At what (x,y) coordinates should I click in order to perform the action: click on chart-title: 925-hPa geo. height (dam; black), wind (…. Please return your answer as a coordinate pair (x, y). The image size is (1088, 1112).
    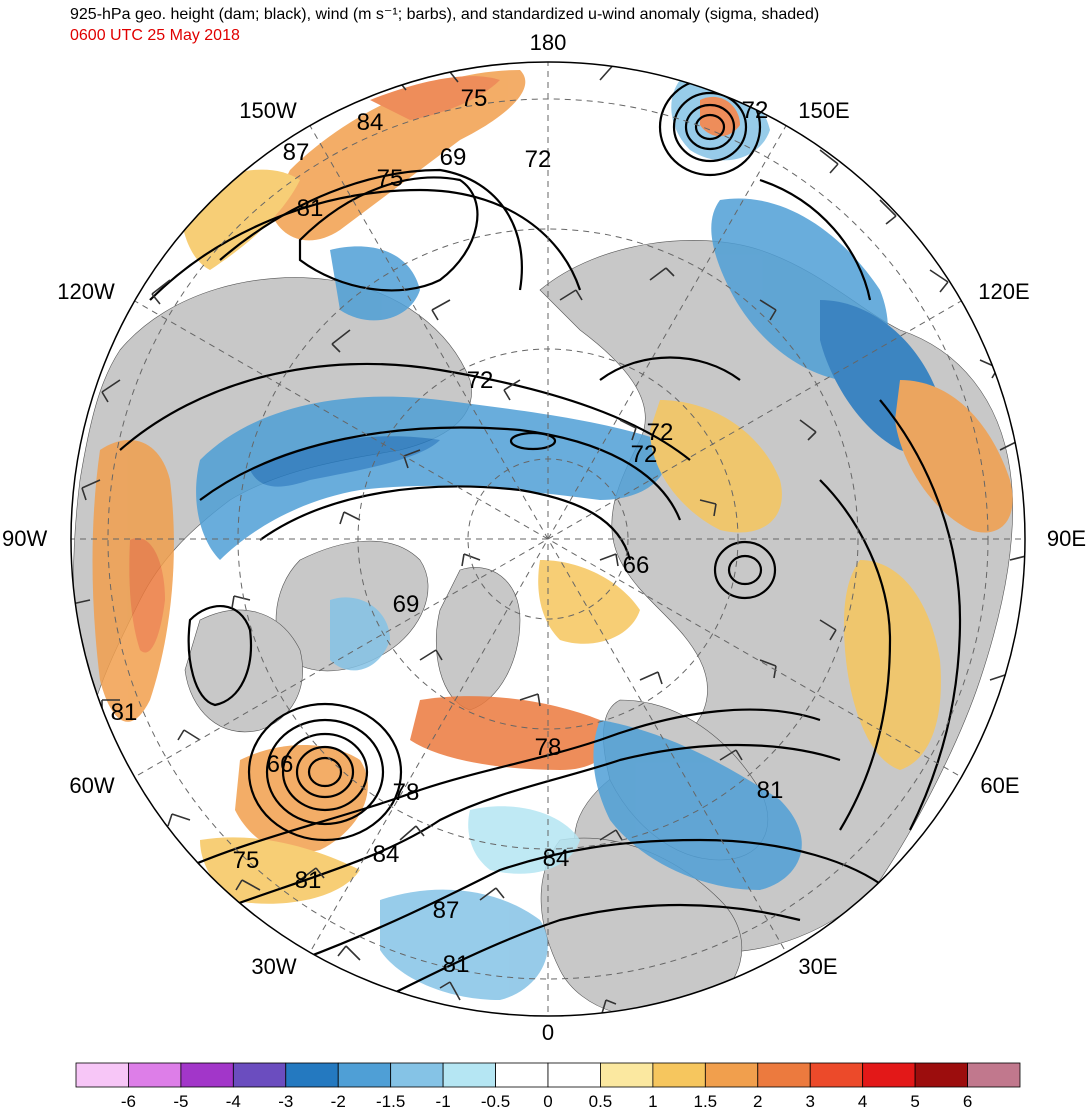
    Looking at the image, I should click on (445, 14).